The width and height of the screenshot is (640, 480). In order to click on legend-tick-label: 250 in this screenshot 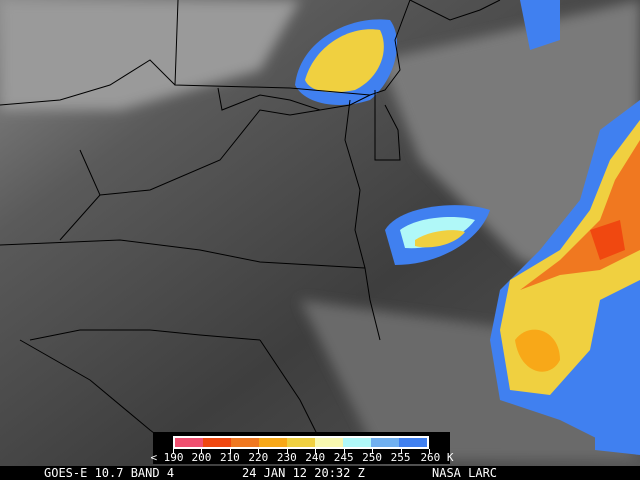, I will do `click(372, 457)`.